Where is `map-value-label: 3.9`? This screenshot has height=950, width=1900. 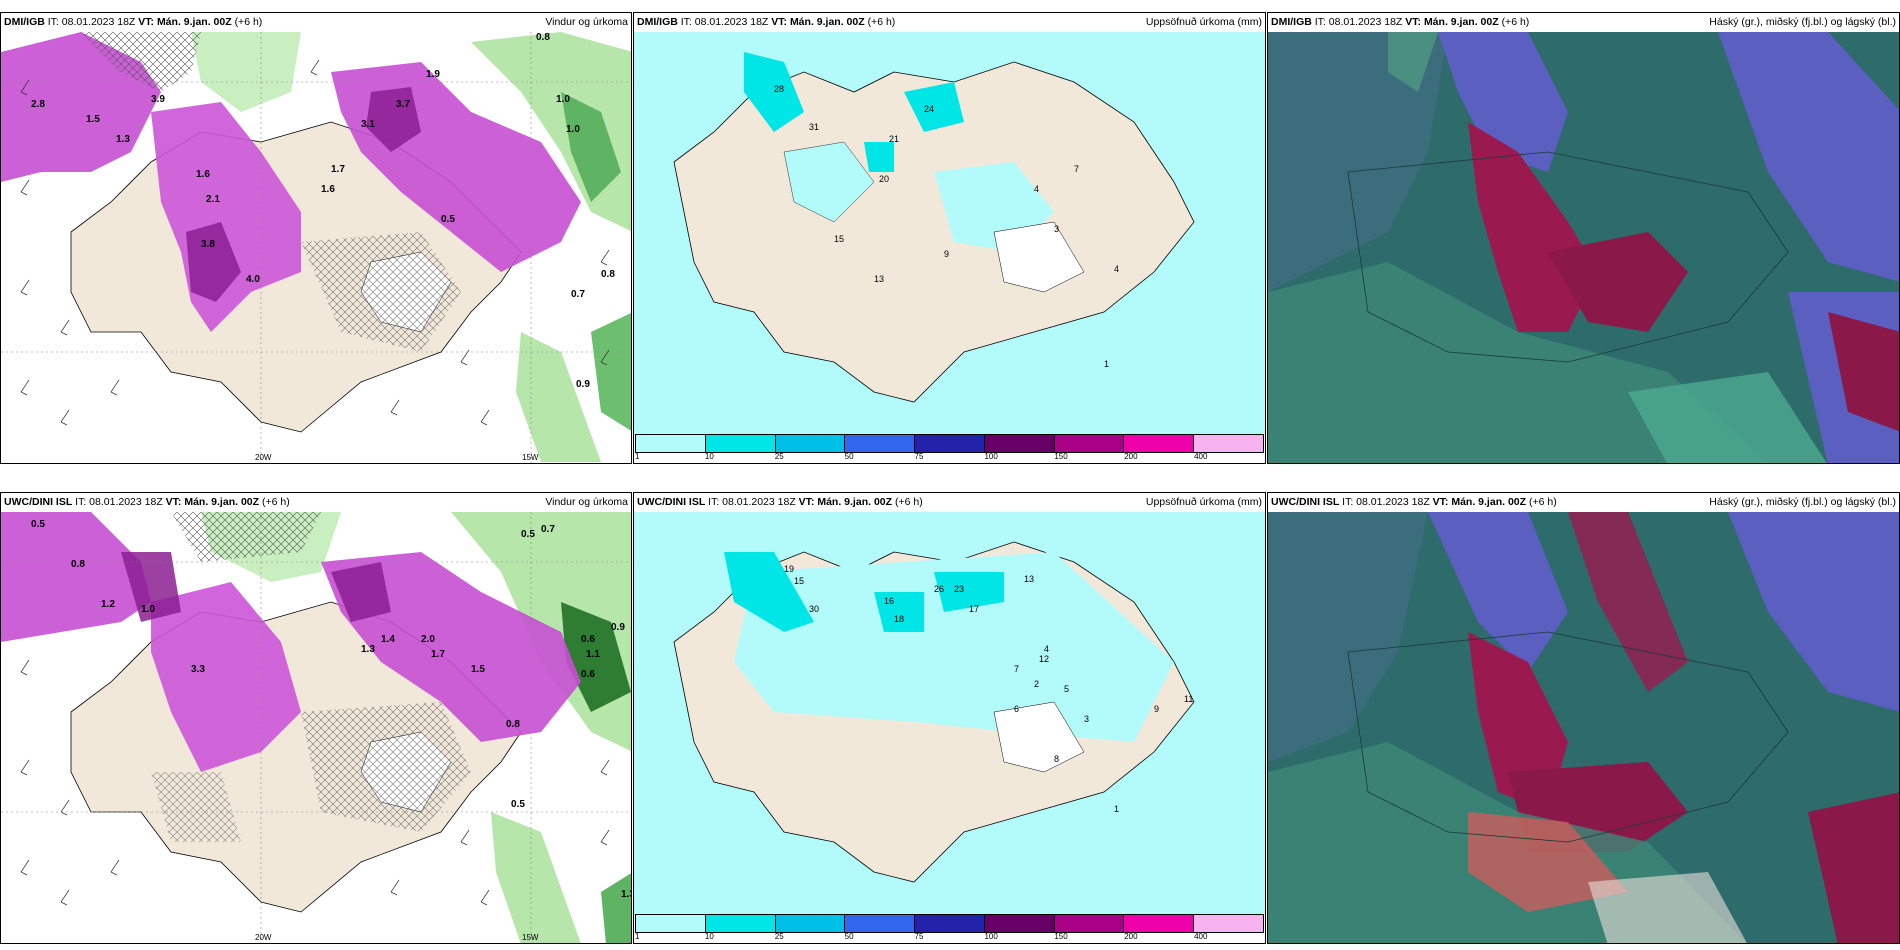 map-value-label: 3.9 is located at coordinates (158, 99).